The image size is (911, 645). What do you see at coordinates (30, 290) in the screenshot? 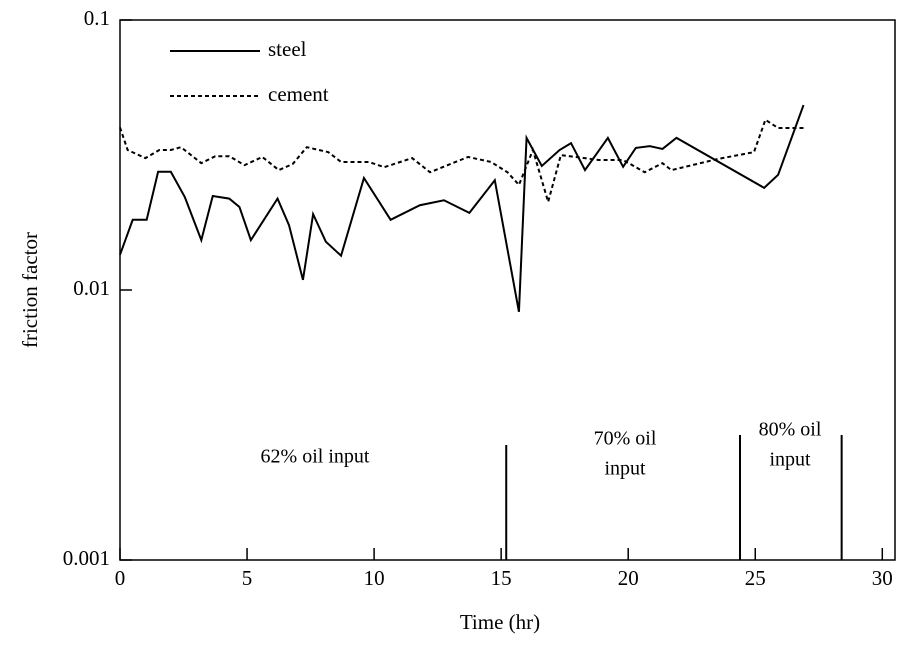
I see `y-axis-label: friction factor` at bounding box center [30, 290].